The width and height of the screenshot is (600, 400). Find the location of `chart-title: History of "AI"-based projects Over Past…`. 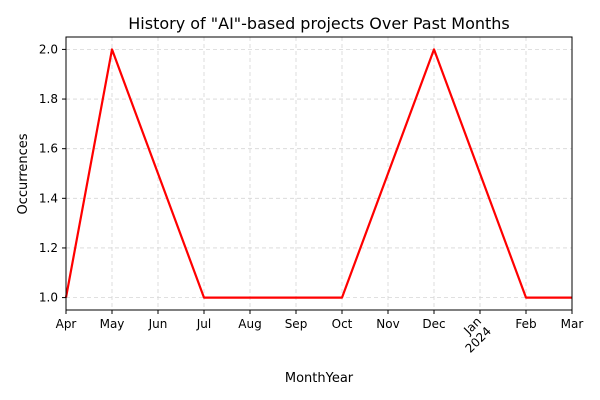

chart-title: History of "AI"-based projects Over Past… is located at coordinates (319, 23).